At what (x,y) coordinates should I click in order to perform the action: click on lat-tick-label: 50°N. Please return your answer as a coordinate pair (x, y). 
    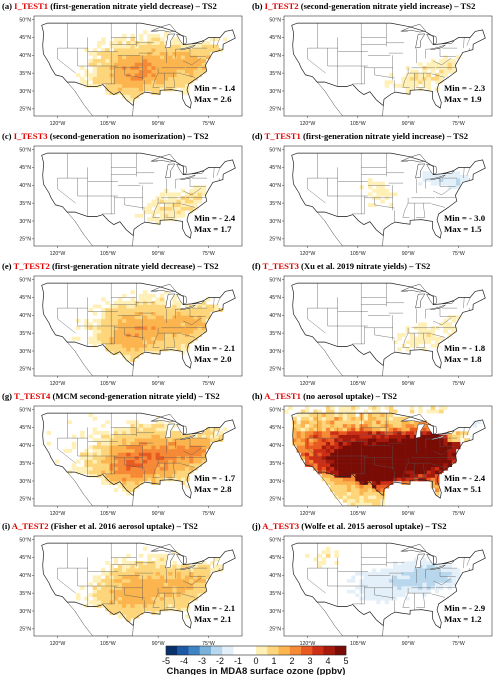
    Looking at the image, I should click on (25, 540).